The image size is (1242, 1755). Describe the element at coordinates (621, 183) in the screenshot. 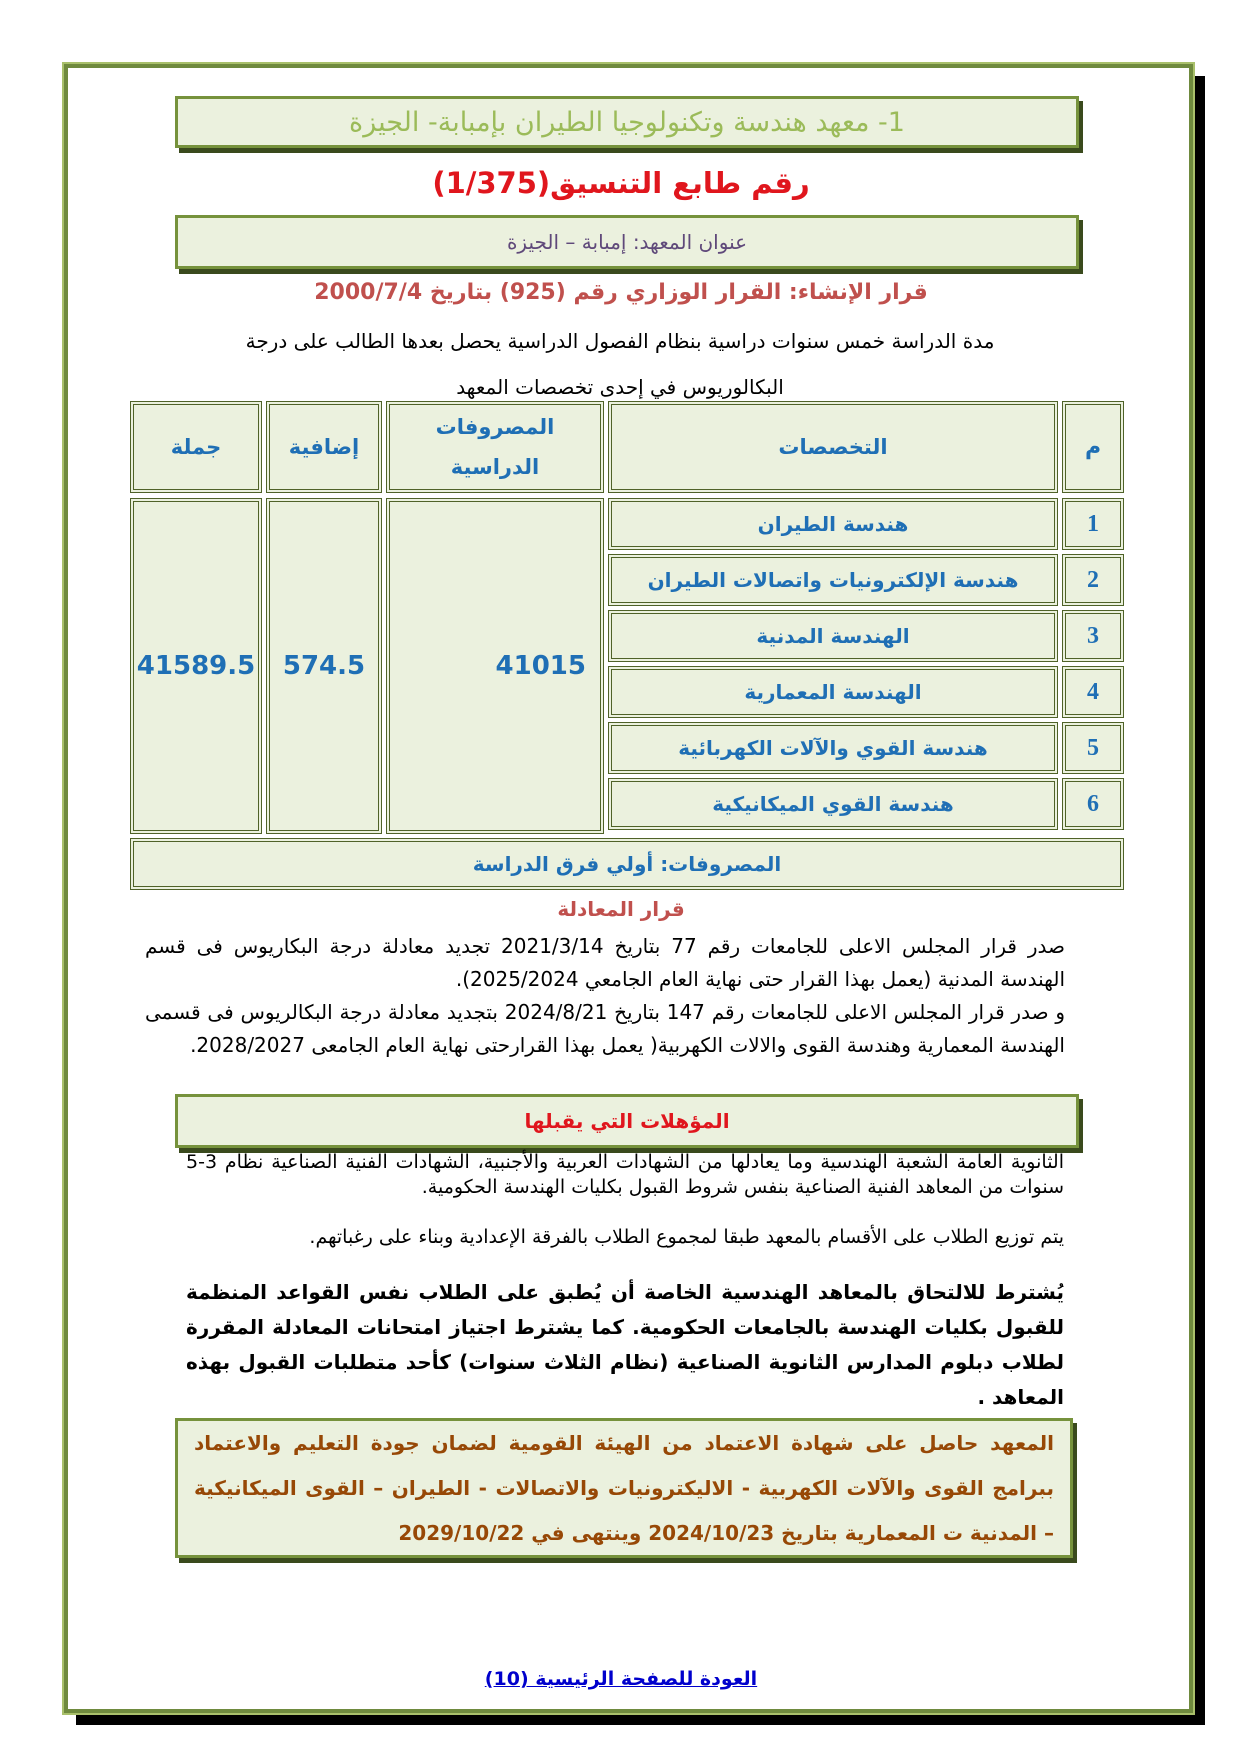

I see `coordination-code: رقم طابع التنسيق(1/375)` at that location.